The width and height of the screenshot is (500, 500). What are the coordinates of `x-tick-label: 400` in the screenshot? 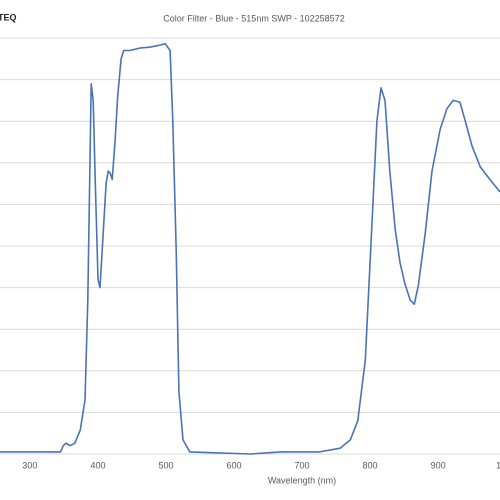 It's located at (97, 465).